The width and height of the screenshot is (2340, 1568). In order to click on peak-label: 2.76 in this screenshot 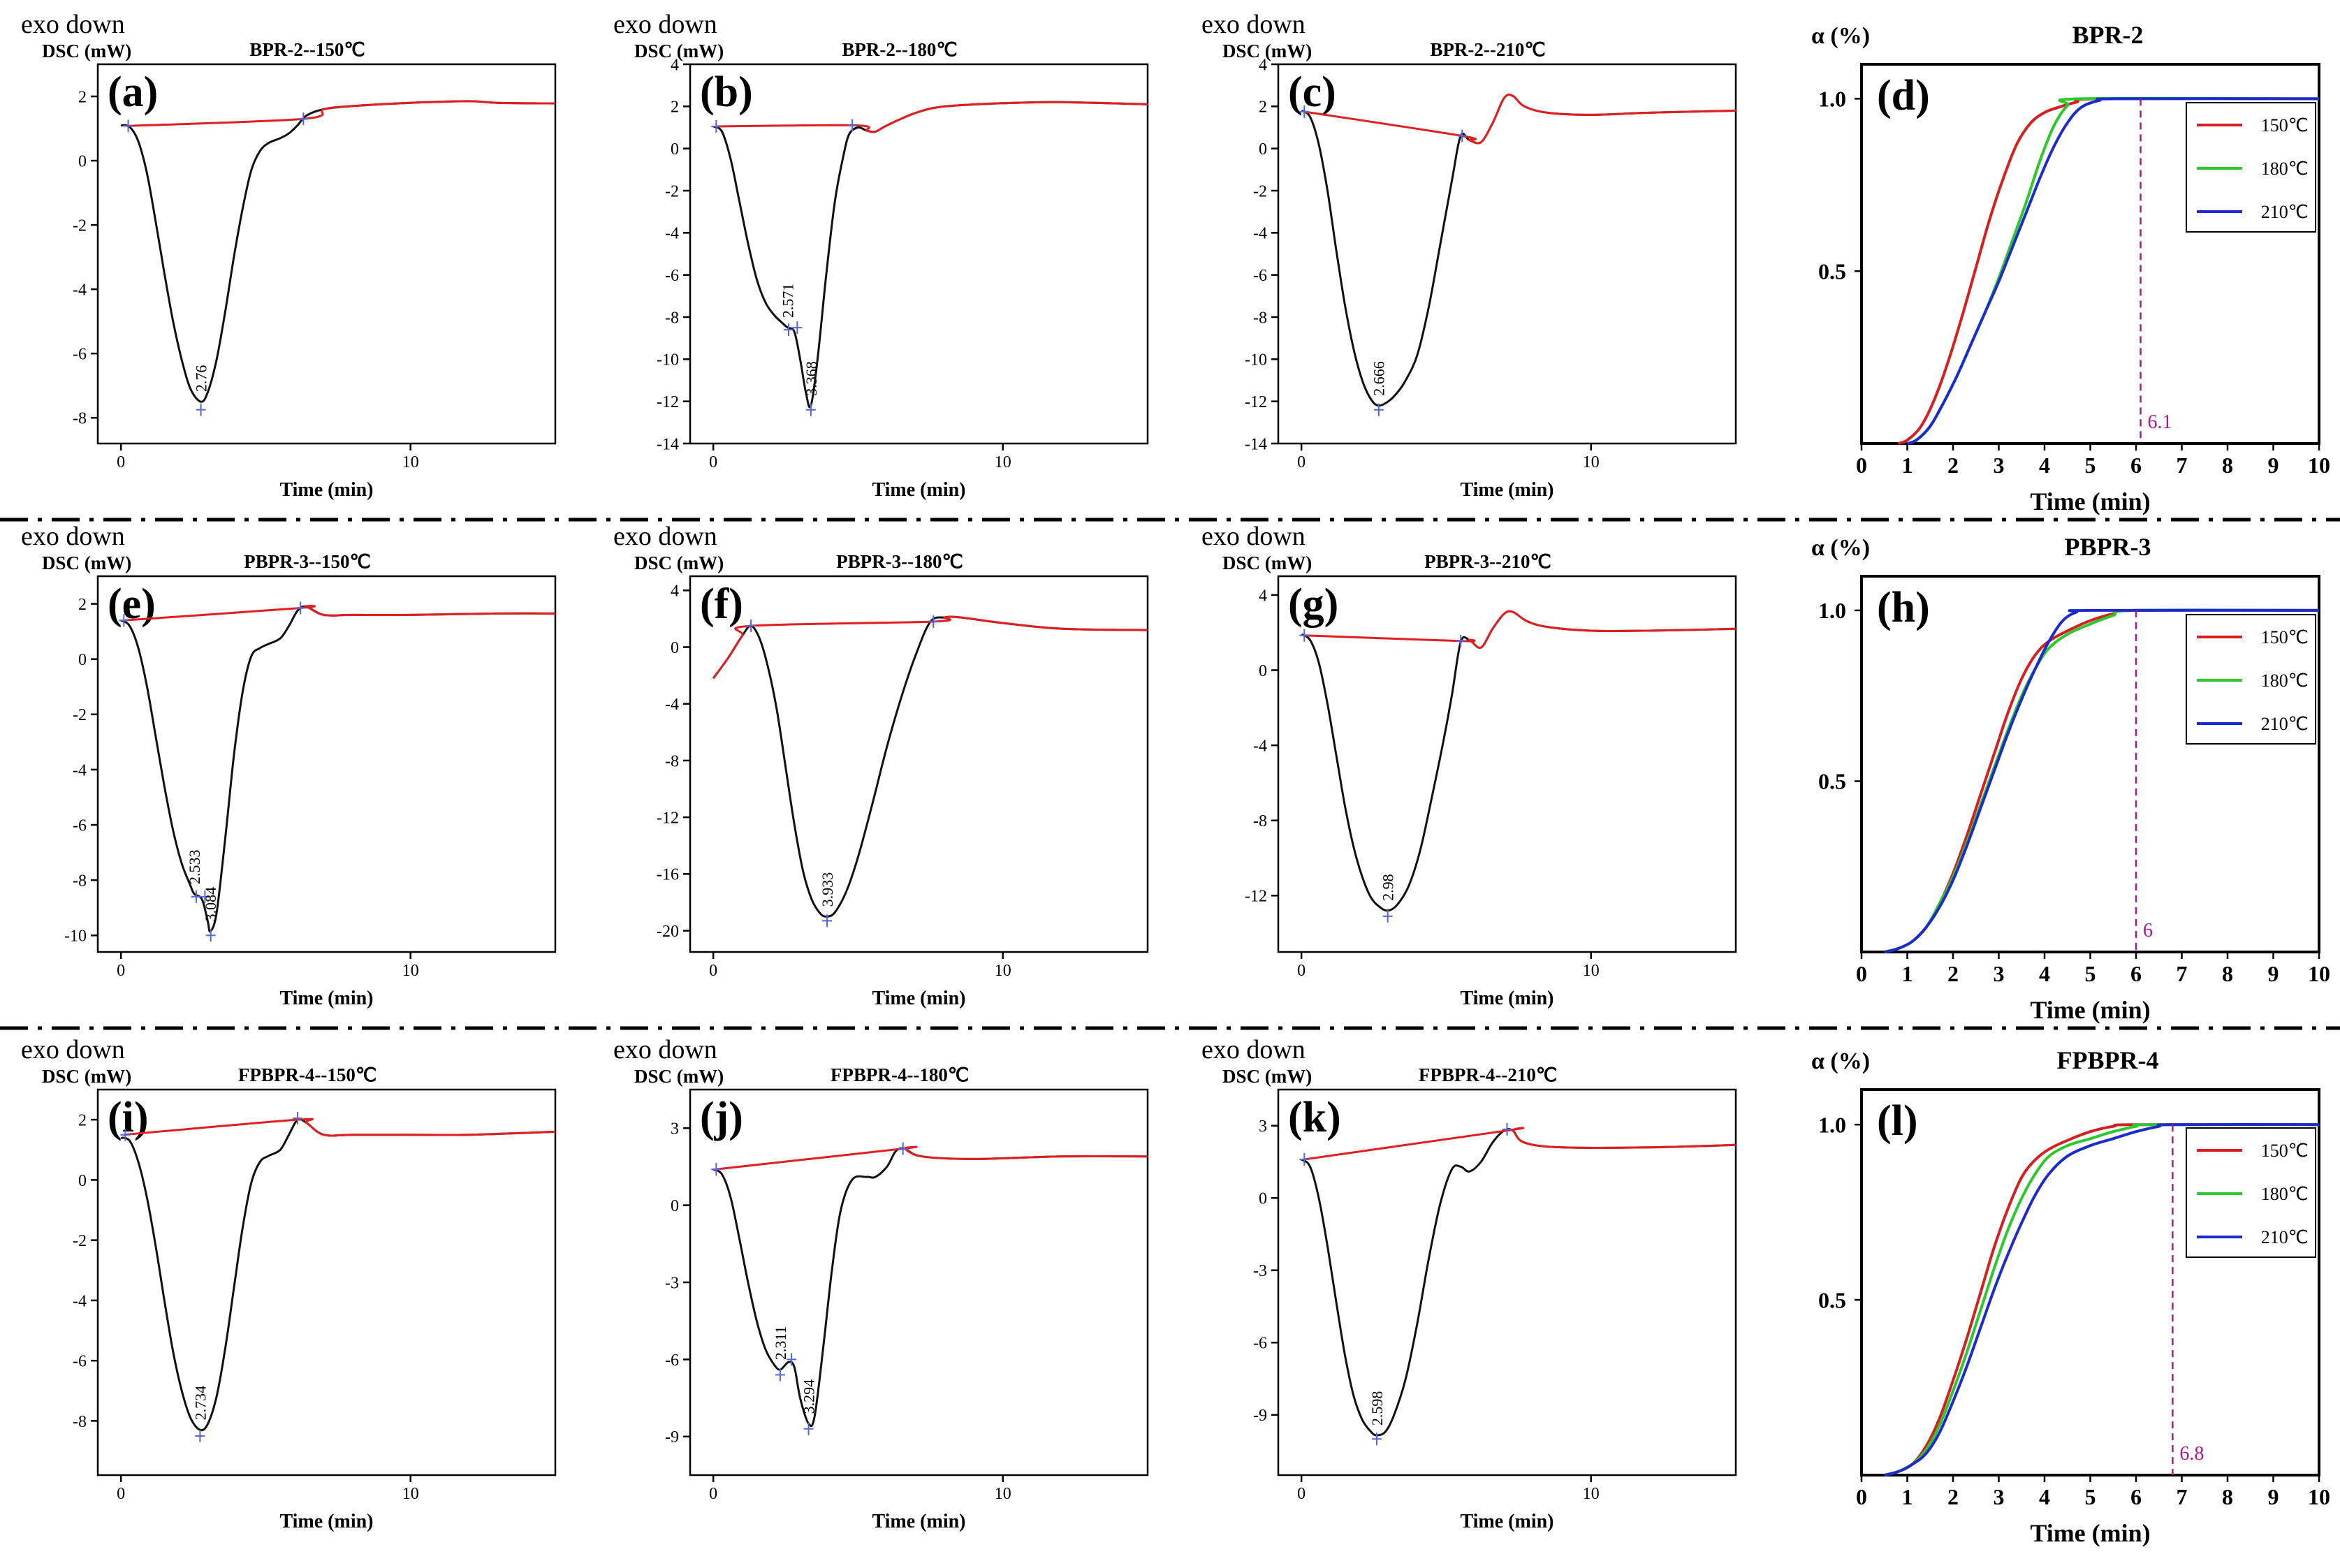, I will do `click(201, 379)`.